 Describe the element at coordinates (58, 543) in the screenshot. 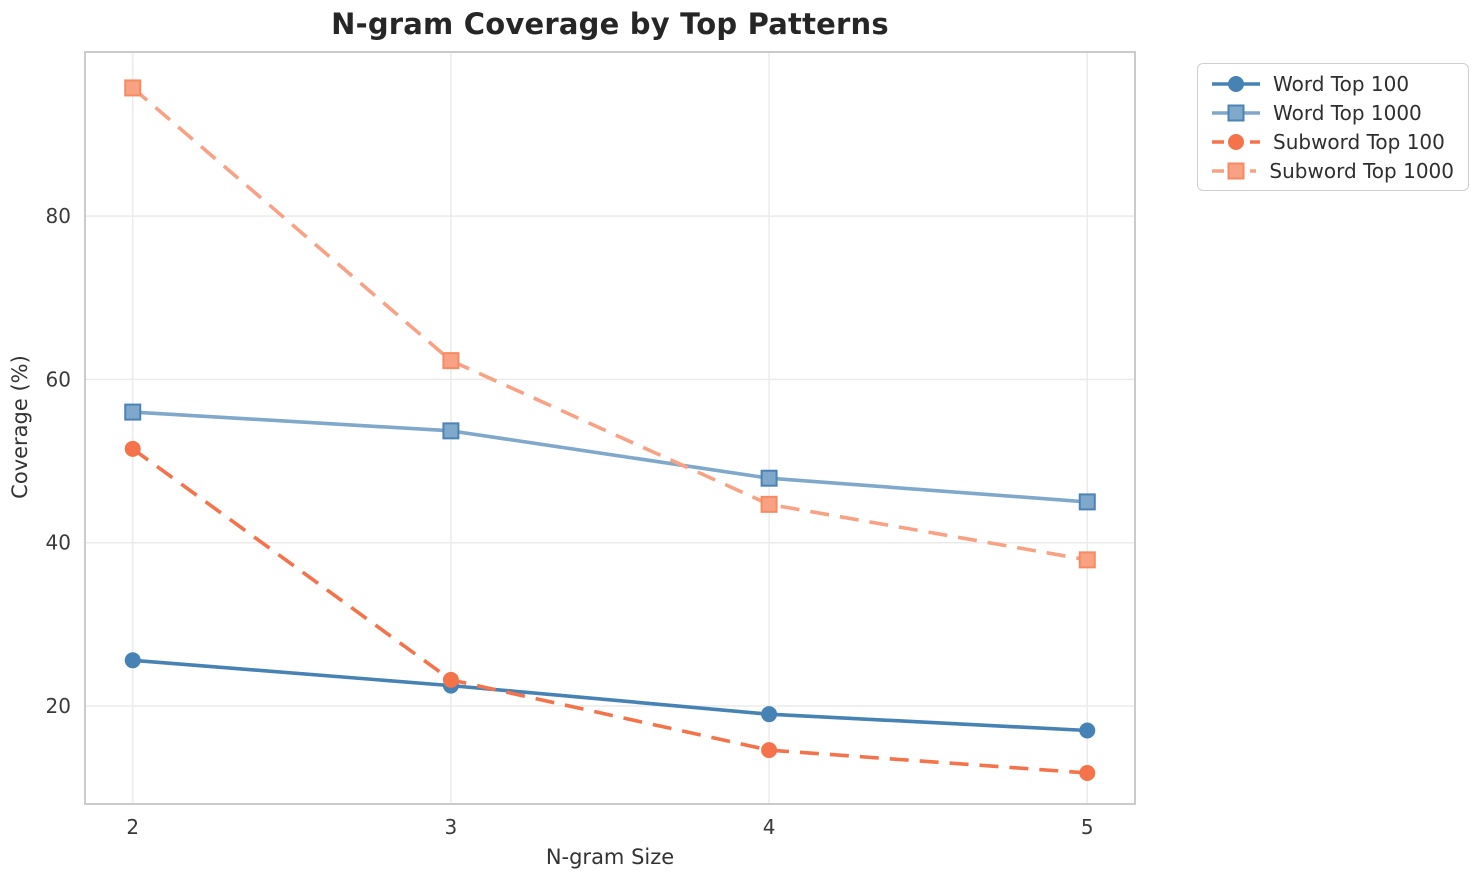

I see `y-tick-label: 40` at that location.